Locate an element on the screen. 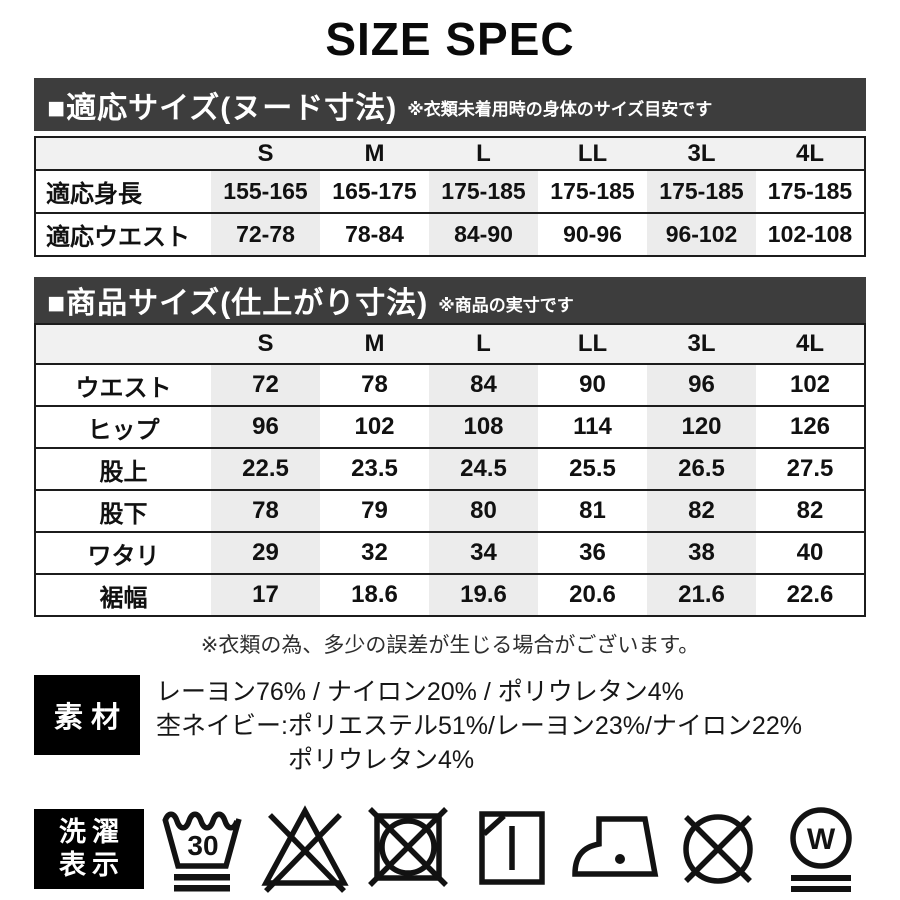  nude-size-subnote: ※衣類未着用時の身体のサイズ目安です is located at coordinates (560, 109).